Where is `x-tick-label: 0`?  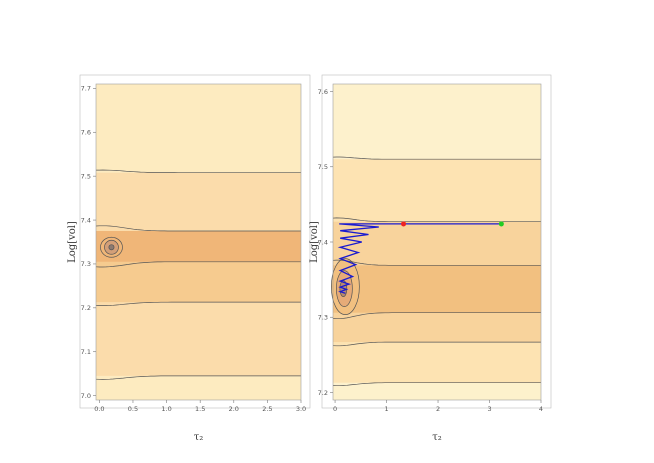 x-tick-label: 0 is located at coordinates (335, 409).